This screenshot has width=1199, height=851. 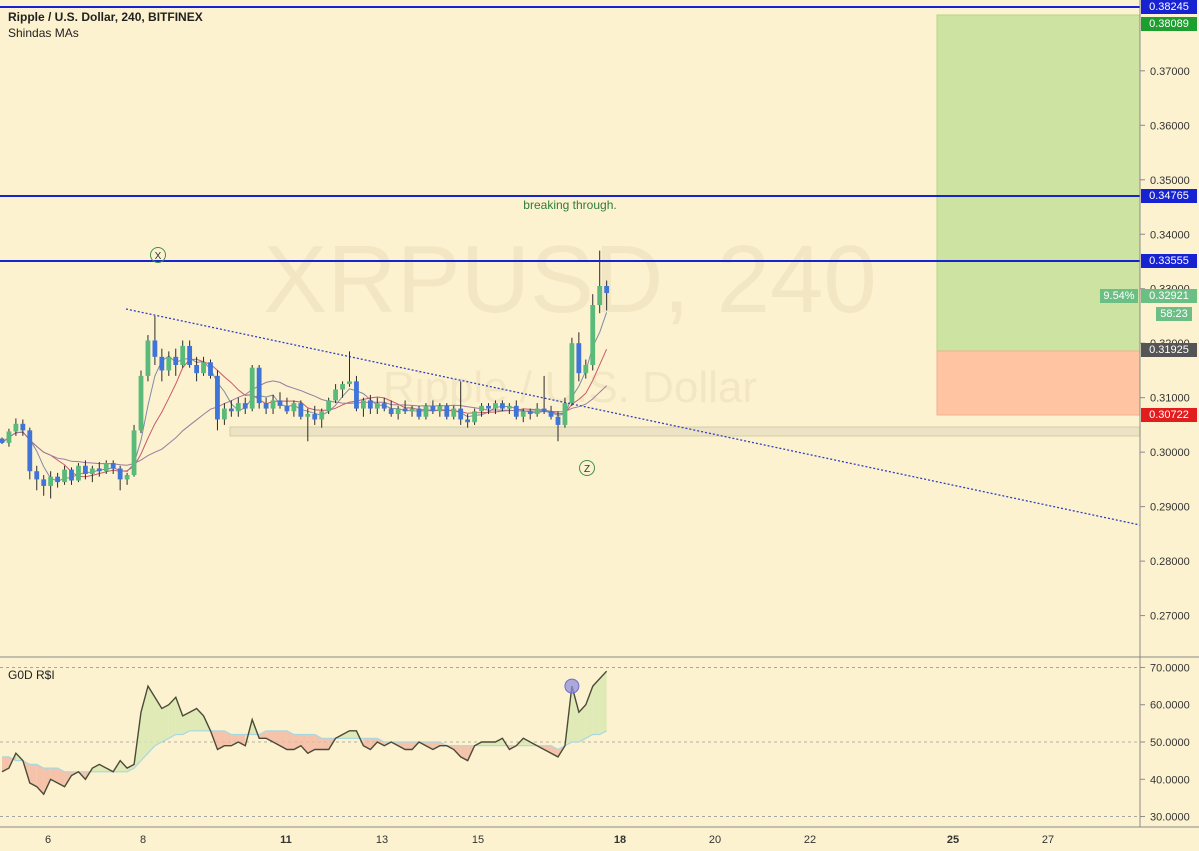 What do you see at coordinates (105, 17) in the screenshot?
I see `symbol-title: Ripple / U.S. Dollar, 240, BITFINEX` at bounding box center [105, 17].